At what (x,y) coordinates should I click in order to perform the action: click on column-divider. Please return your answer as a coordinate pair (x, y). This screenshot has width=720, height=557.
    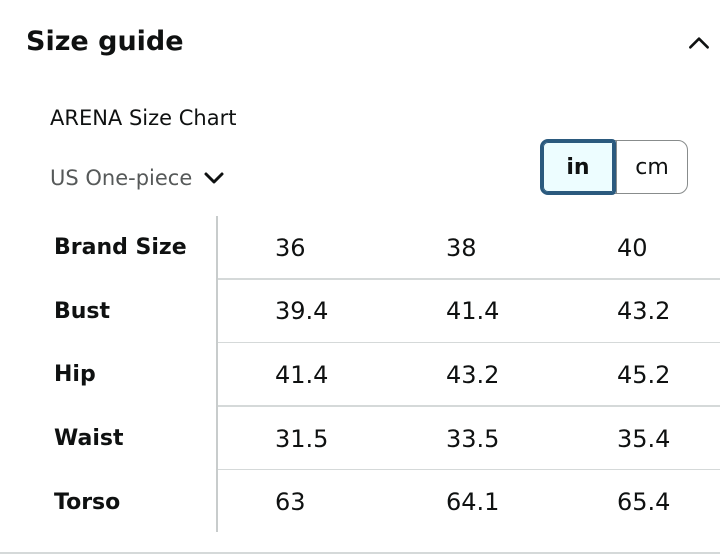
    Looking at the image, I should click on (217, 374).